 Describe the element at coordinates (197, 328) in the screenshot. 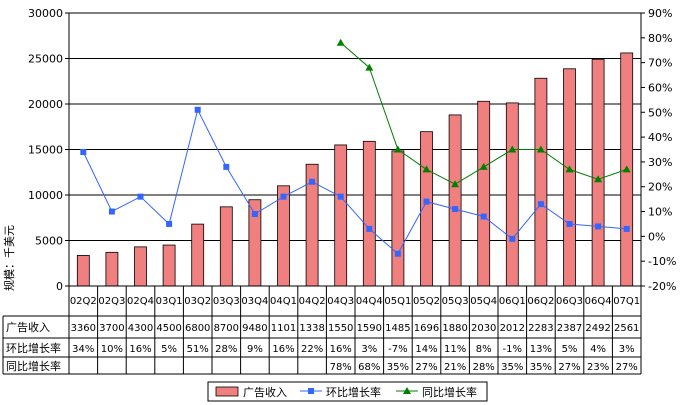

I see `table-cell: 6800` at that location.